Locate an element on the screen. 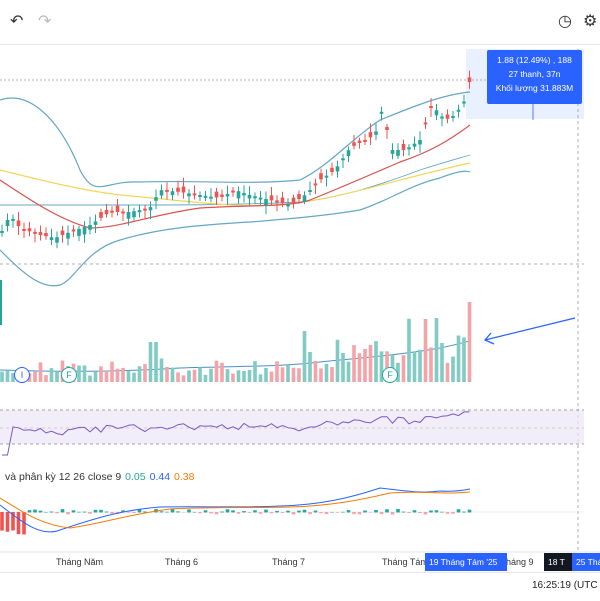 The width and height of the screenshot is (600, 601). crosshair-date-label: 19 Tháng Tám '25 is located at coordinates (466, 562).